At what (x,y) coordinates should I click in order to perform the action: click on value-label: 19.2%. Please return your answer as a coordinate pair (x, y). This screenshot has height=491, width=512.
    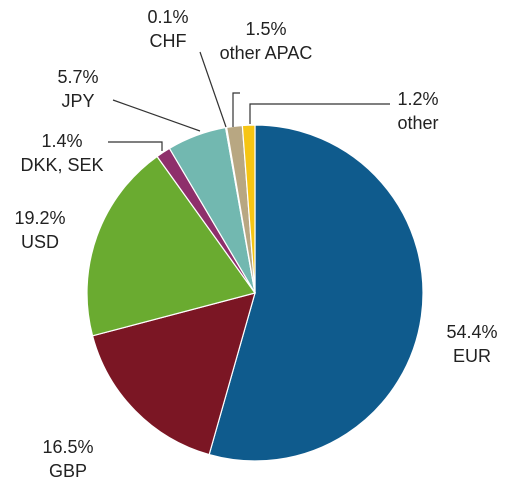
    Looking at the image, I should click on (39, 218).